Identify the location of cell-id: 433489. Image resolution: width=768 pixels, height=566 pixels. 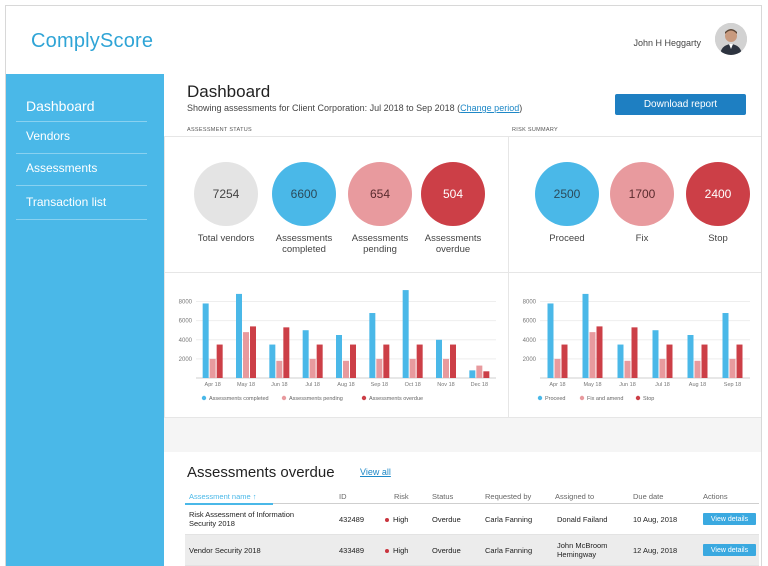
(352, 550).